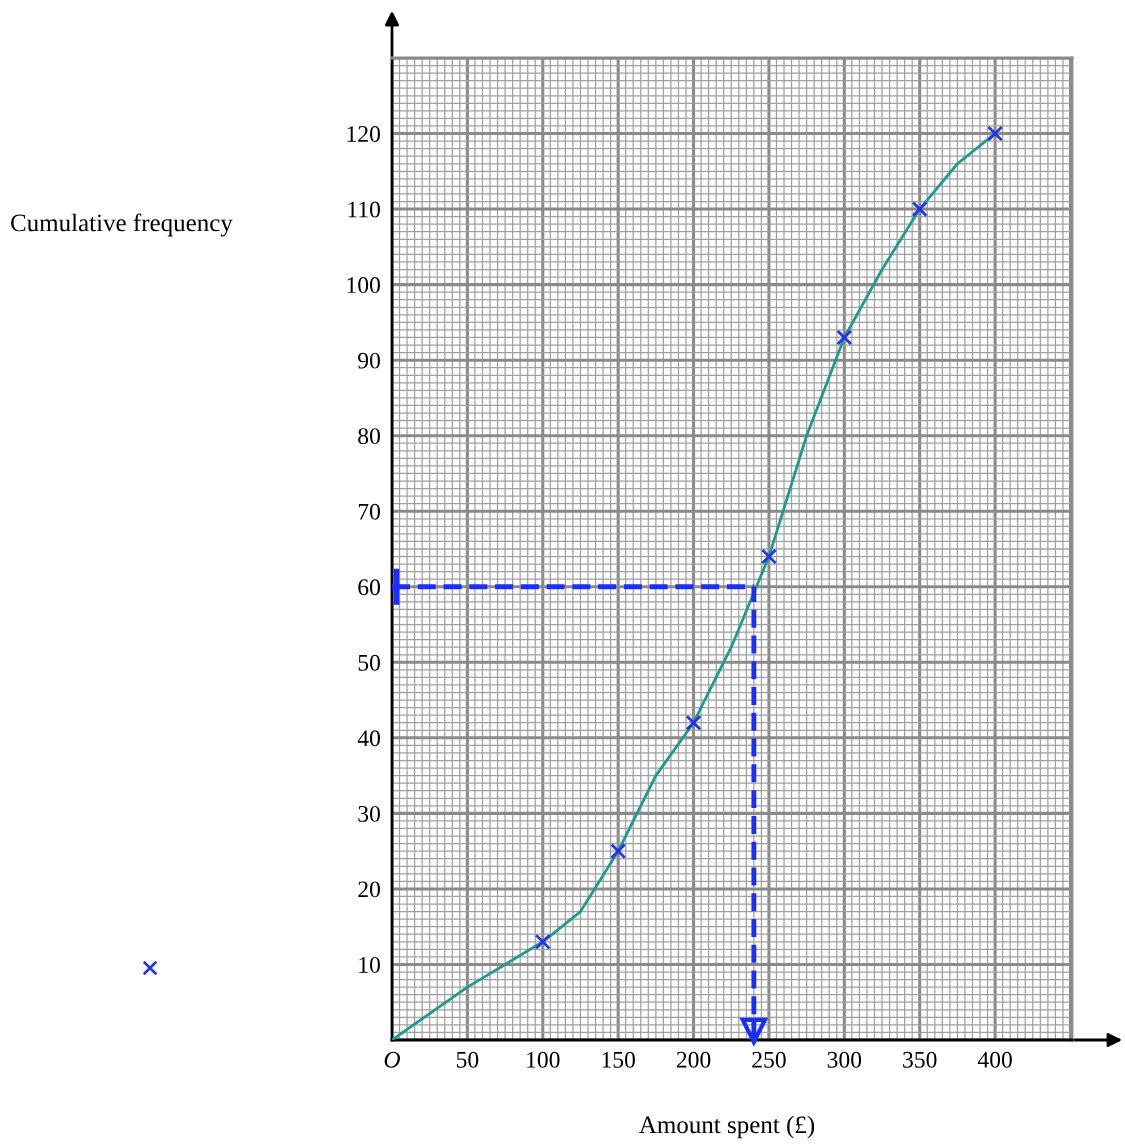 Image resolution: width=1125 pixels, height=1148 pixels. Describe the element at coordinates (369, 360) in the screenshot. I see `y-tick-label: 90` at that location.